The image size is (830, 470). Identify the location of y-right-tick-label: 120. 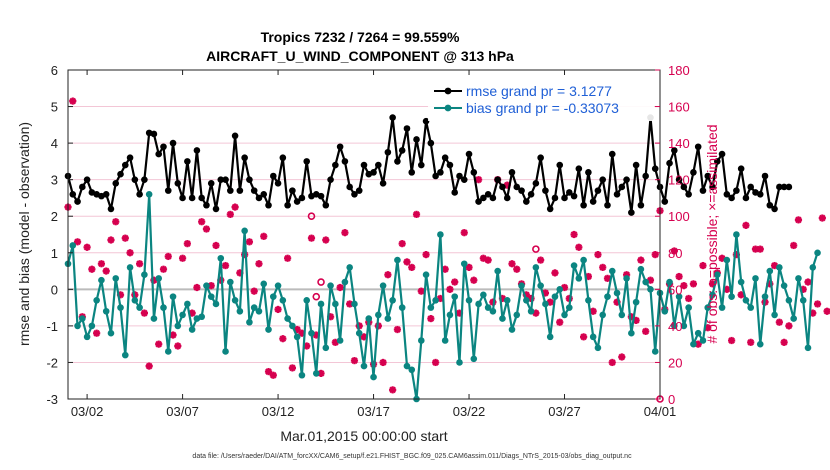
(679, 180).